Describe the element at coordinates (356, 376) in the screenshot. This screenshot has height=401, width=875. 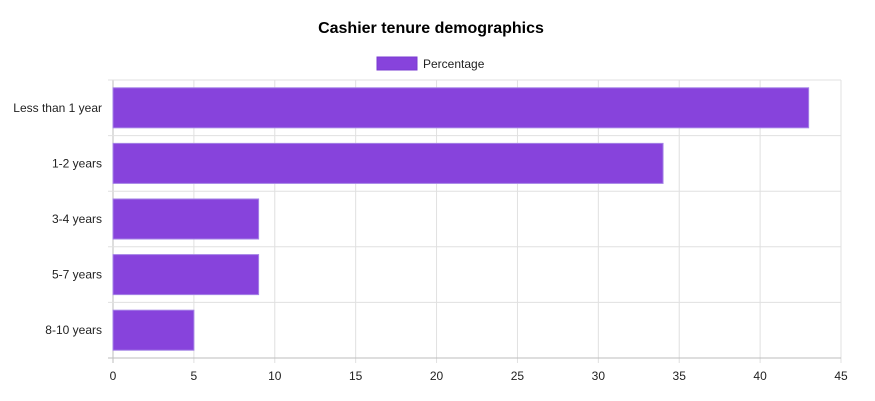
I see `x-tick-label: 15` at that location.